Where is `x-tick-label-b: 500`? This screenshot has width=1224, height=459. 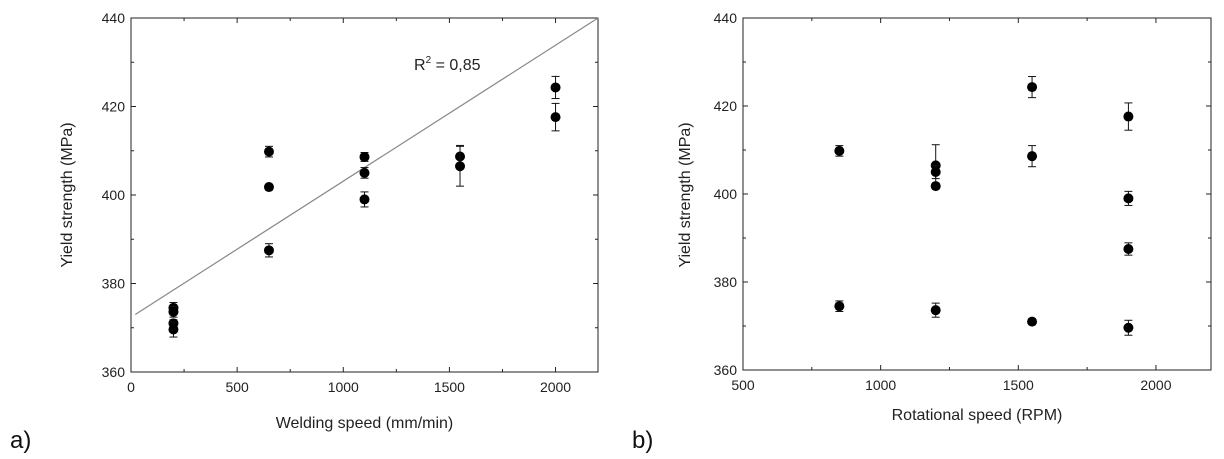 x-tick-label-b: 500 is located at coordinates (743, 385).